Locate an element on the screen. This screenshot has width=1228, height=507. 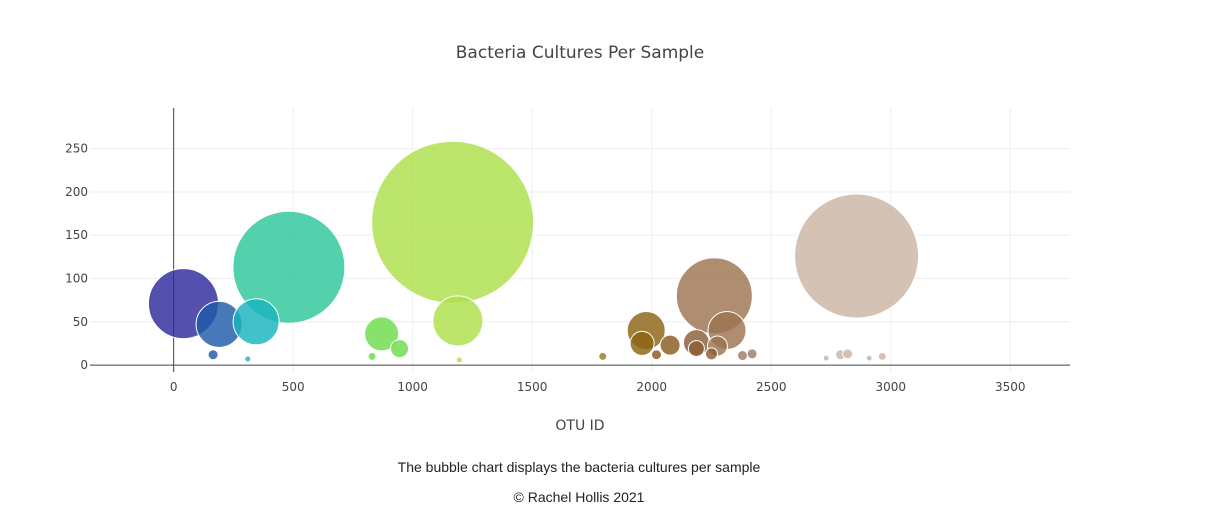
x-tick-label: 500 is located at coordinates (293, 387).